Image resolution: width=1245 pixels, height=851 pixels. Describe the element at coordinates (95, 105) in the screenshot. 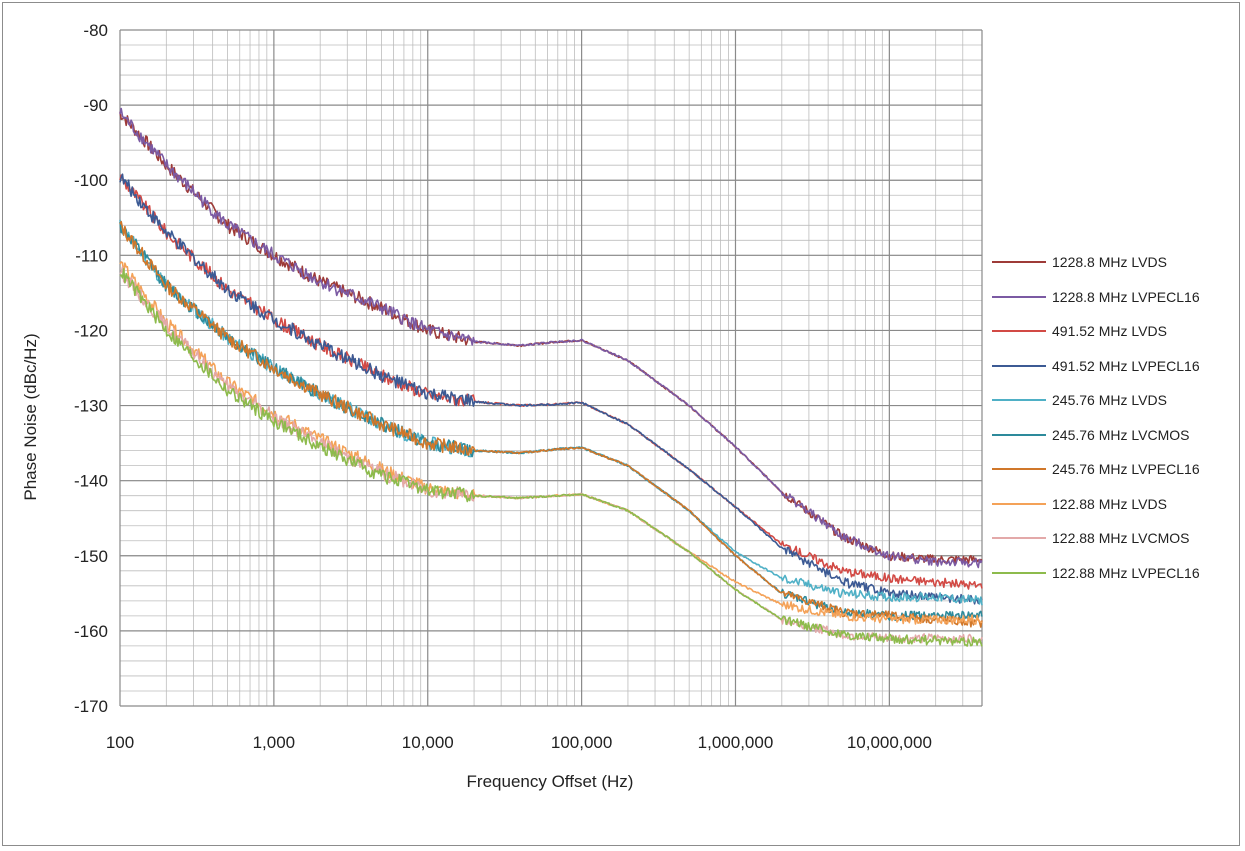

I see `y-tick-label: -90` at that location.